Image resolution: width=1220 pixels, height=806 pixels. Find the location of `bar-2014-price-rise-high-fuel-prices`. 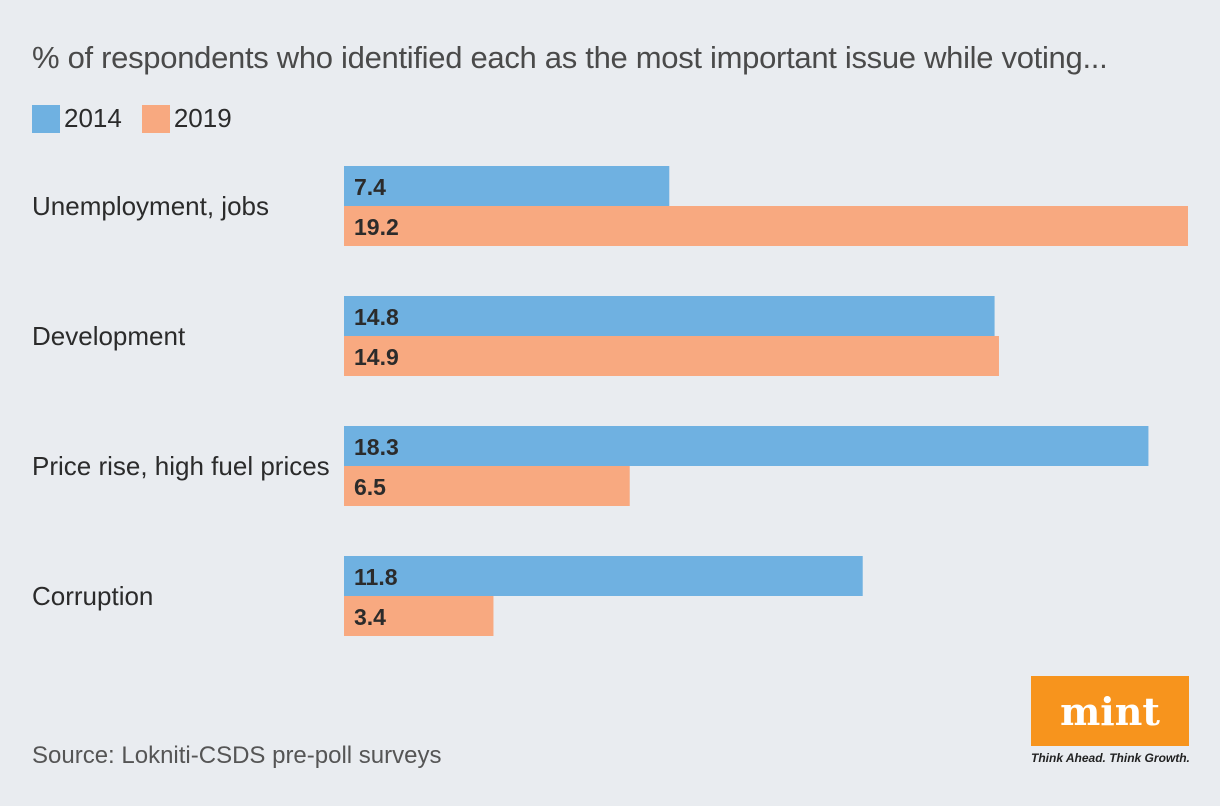

bar-2014-price-rise-high-fuel-prices is located at coordinates (746, 446).